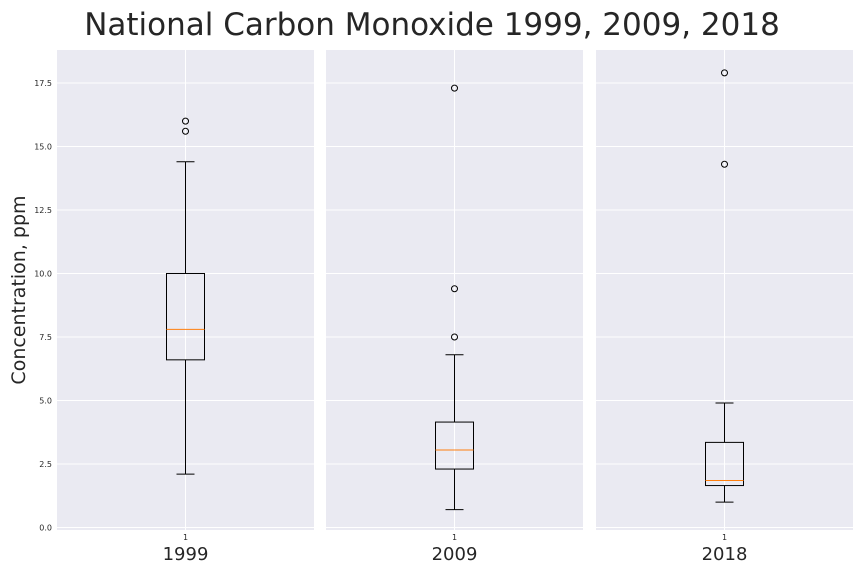  What do you see at coordinates (186, 554) in the screenshot?
I see `x-axis-label-1999: 1999` at bounding box center [186, 554].